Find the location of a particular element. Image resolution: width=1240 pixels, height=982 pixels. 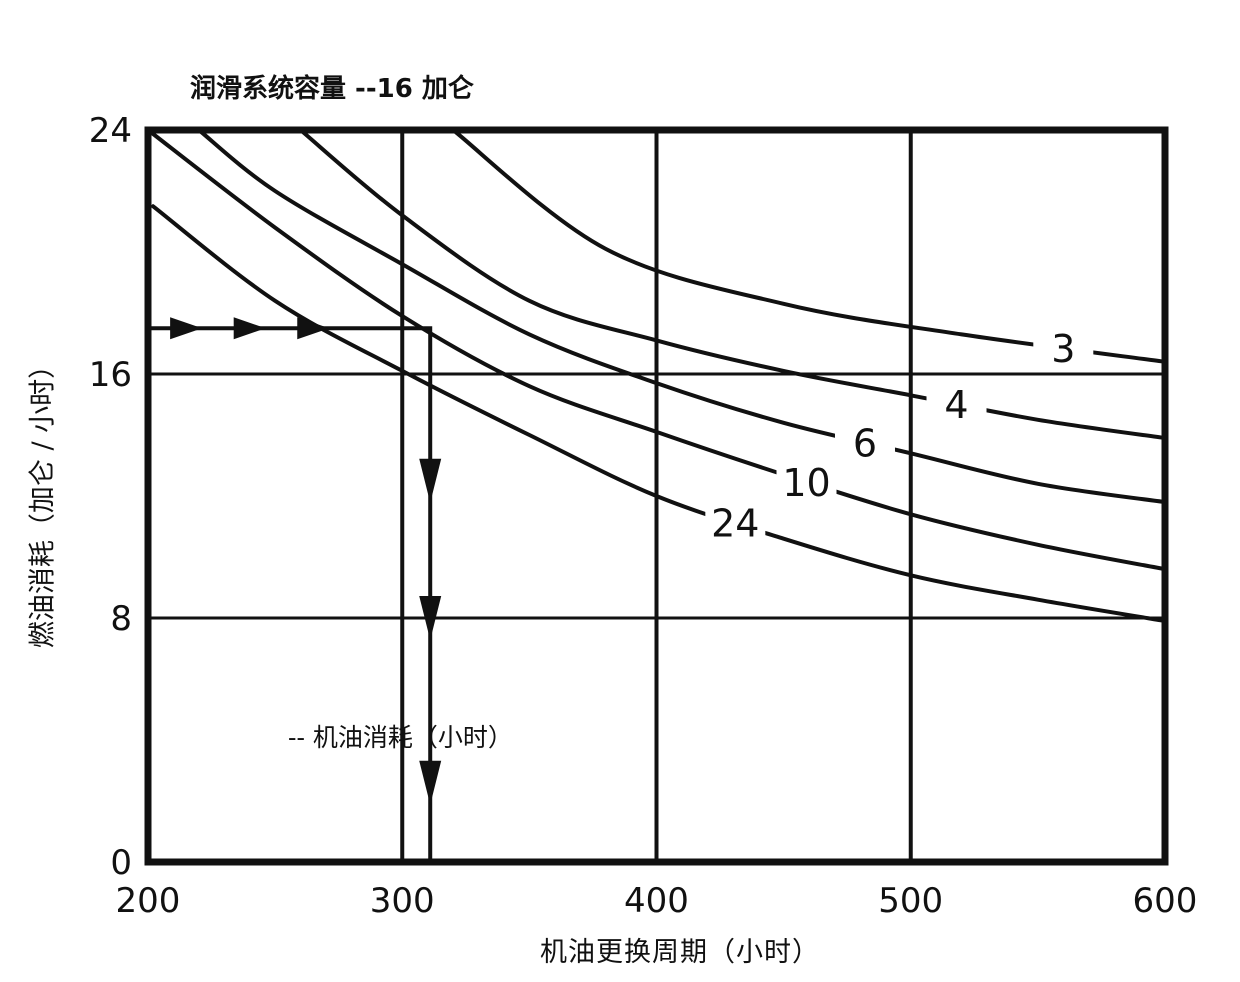

annotation-line is located at coordinates (290, 594).